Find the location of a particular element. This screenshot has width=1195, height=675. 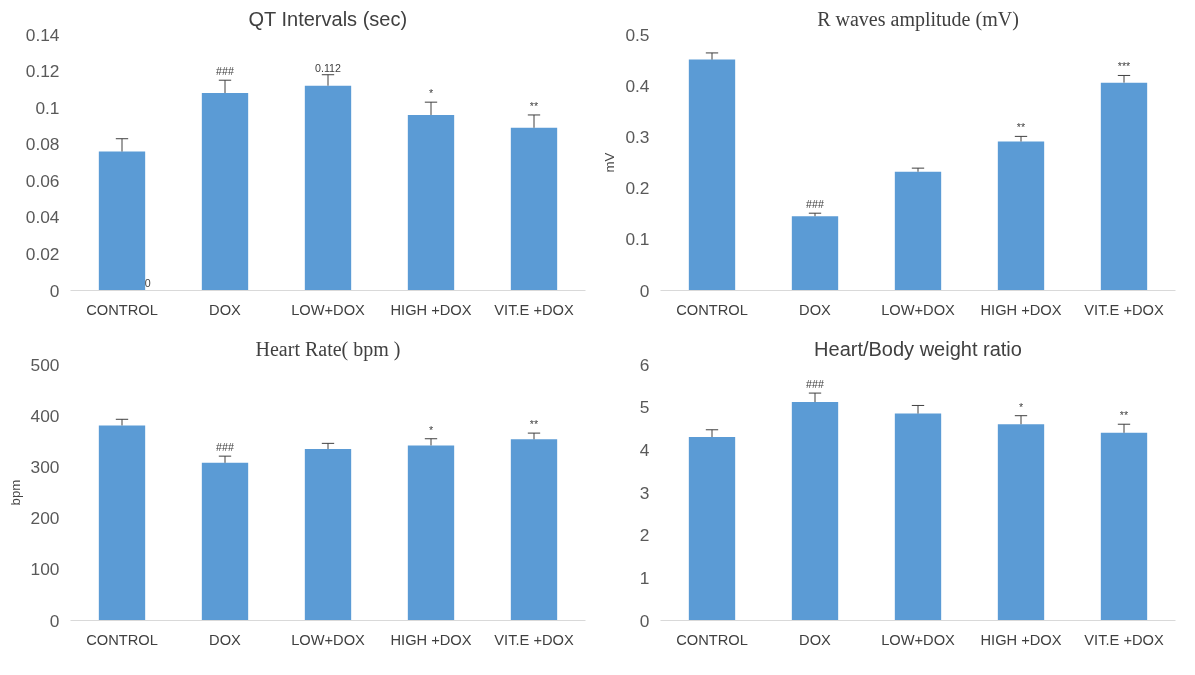

chart-title: Heart/Body weight ratio is located at coordinates (918, 348).